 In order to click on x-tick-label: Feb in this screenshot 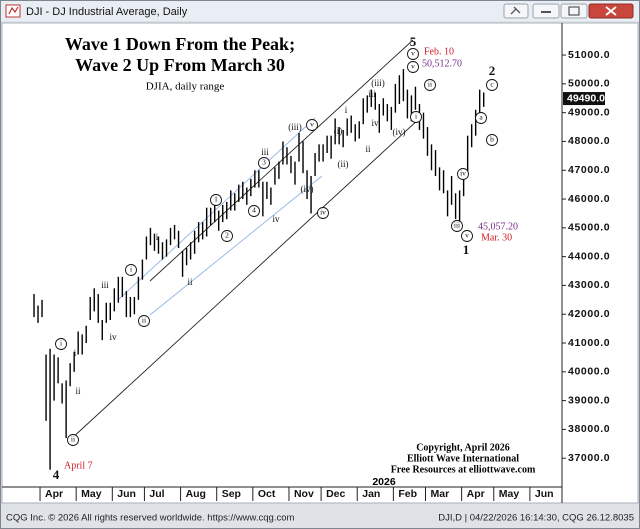, I will do `click(407, 494)`.